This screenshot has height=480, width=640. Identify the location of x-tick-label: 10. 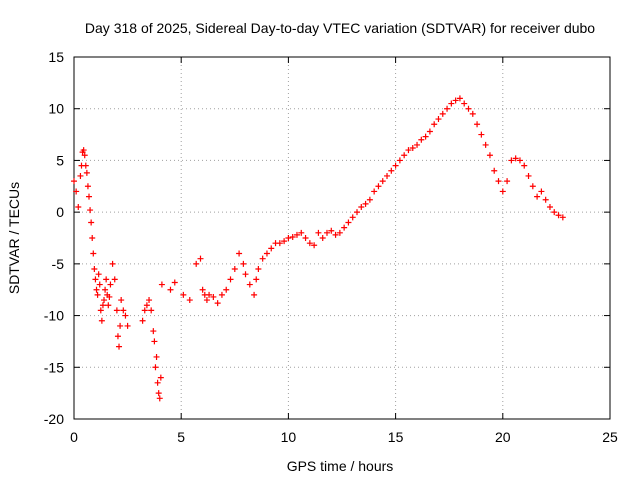
(289, 437).